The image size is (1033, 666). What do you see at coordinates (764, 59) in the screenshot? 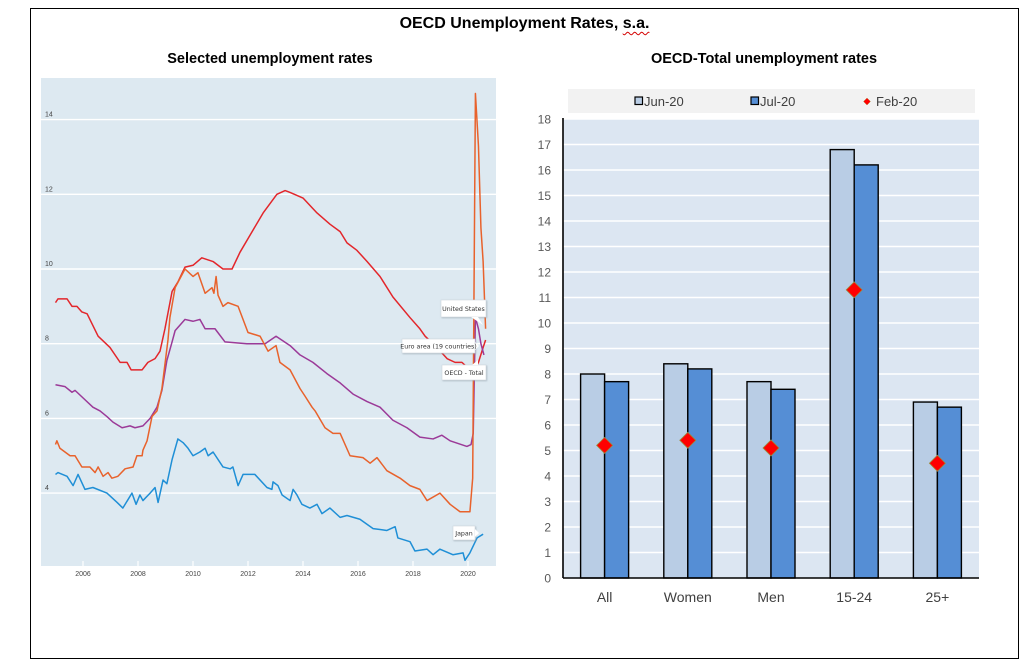
I see `bar-chart-title: OECD-Total unemployment rates` at bounding box center [764, 59].